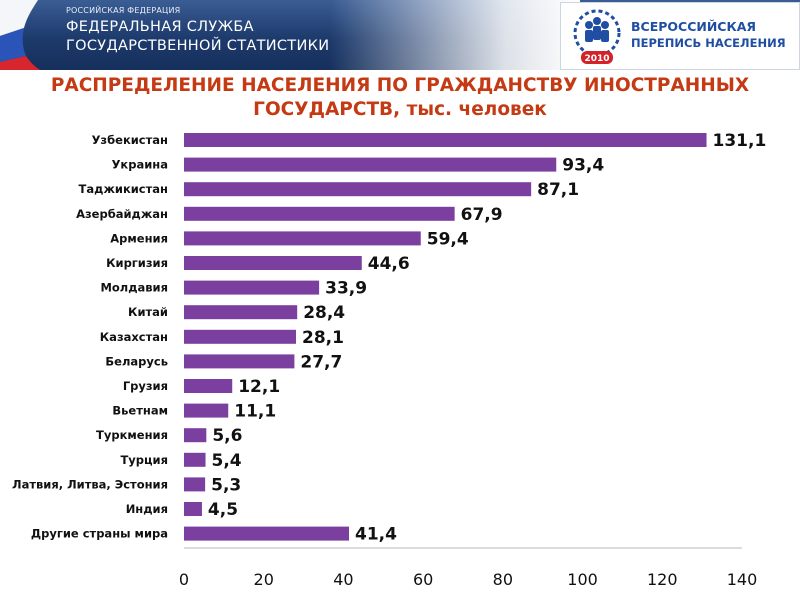 Image resolution: width=800 pixels, height=600 pixels. Describe the element at coordinates (123, 189) in the screenshot. I see `category-label: Таджикистан` at that location.